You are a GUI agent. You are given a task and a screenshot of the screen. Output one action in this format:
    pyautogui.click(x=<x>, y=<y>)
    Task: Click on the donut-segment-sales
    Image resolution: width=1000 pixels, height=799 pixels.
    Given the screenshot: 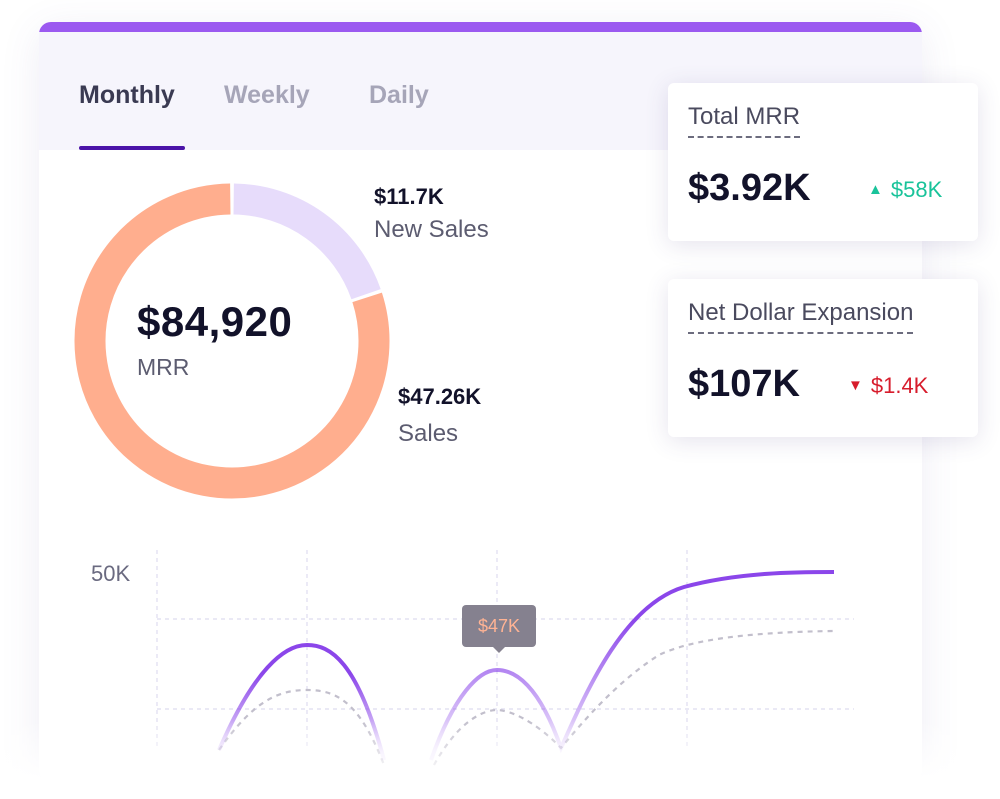 What is the action you would take?
    pyautogui.click(x=232, y=341)
    